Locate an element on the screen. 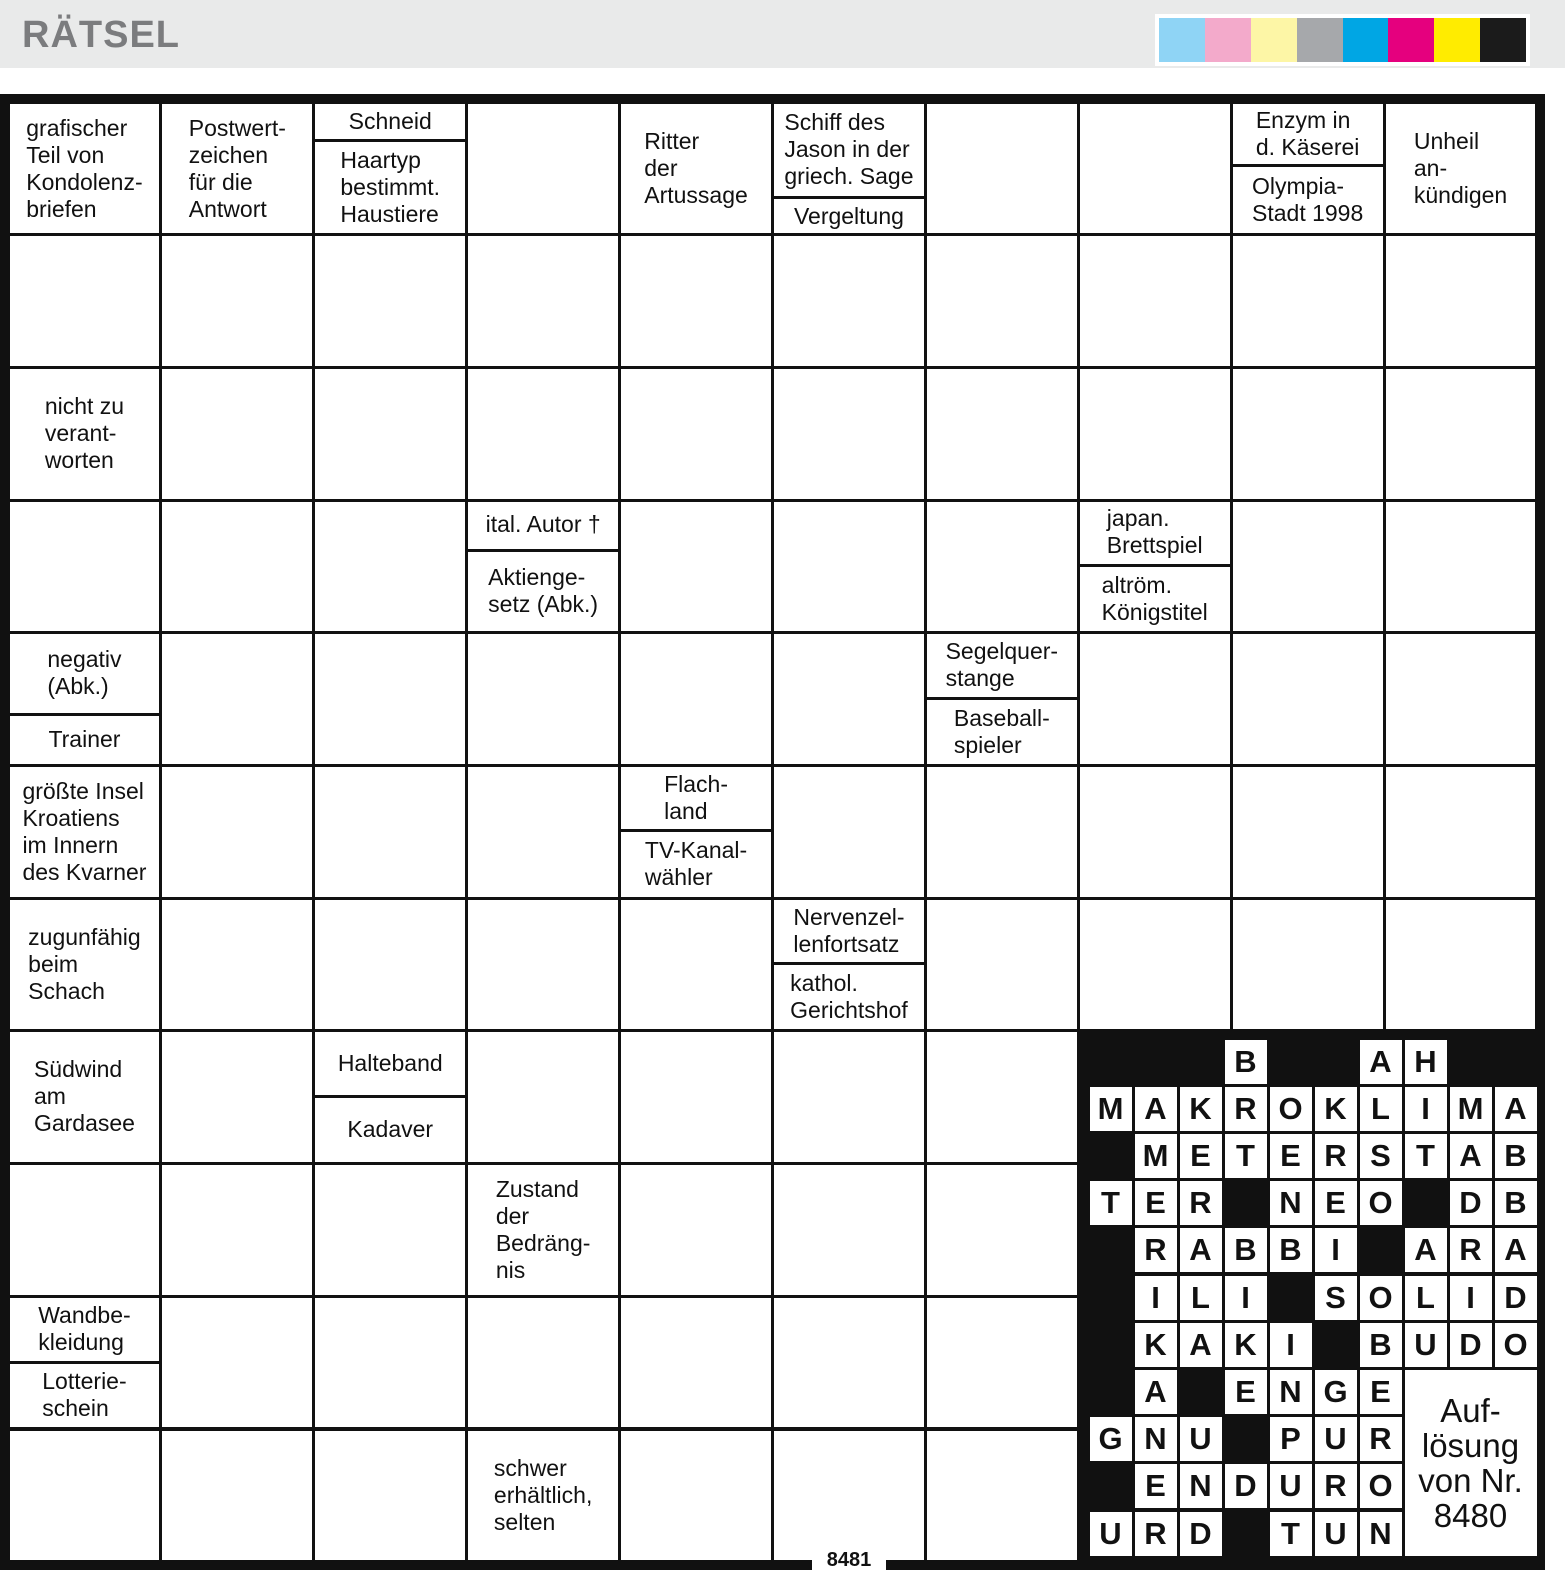 The image size is (1565, 1588). clue-line: Unheil is located at coordinates (1446, 141).